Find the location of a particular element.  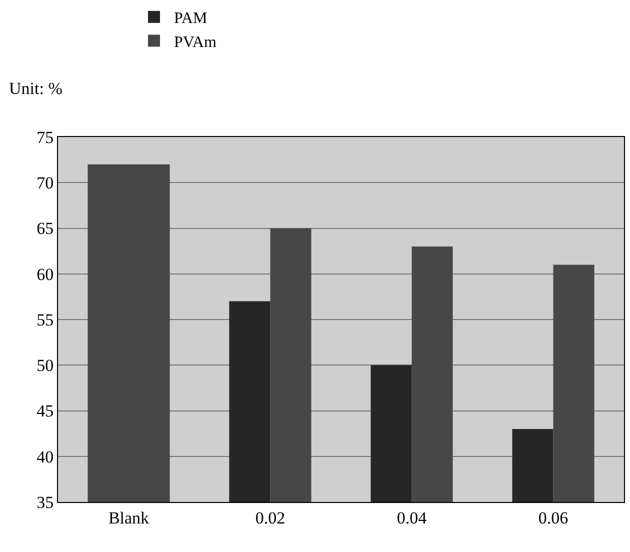

legend-label: PAM is located at coordinates (191, 19).